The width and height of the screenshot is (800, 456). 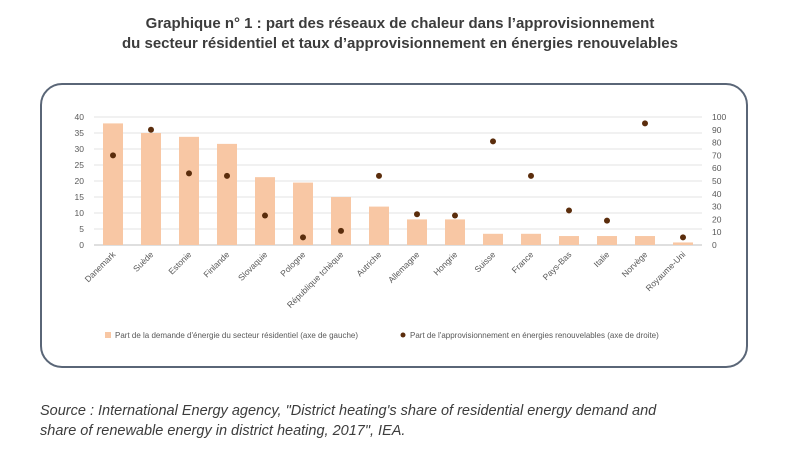 I want to click on x-tick-label: Pologne, so click(x=292, y=263).